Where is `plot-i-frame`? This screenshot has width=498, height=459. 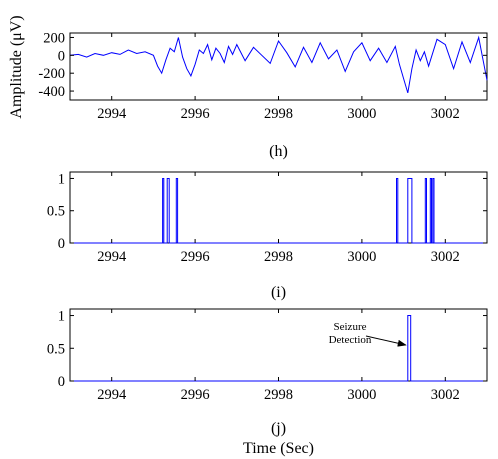 plot-i-frame is located at coordinates (278, 207).